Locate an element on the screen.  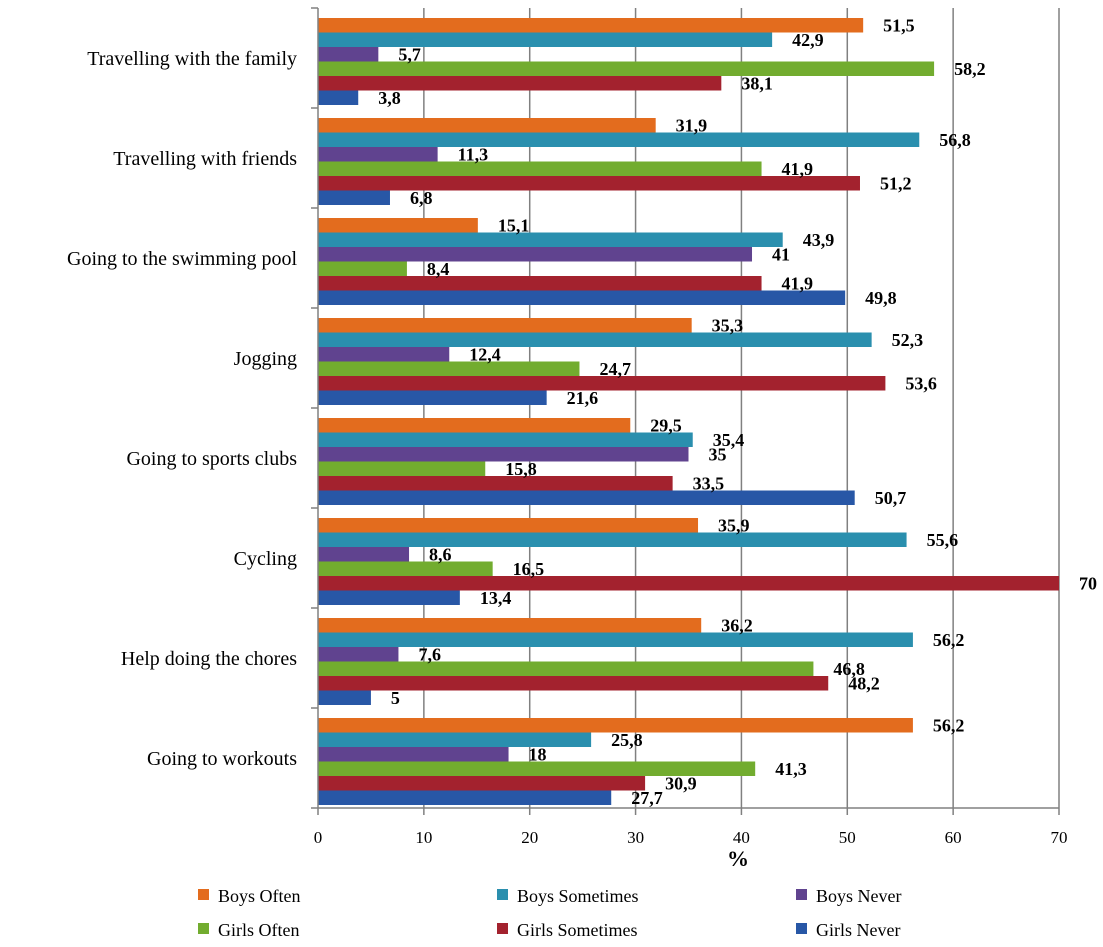
data-label: 43,9 is located at coordinates (819, 240).